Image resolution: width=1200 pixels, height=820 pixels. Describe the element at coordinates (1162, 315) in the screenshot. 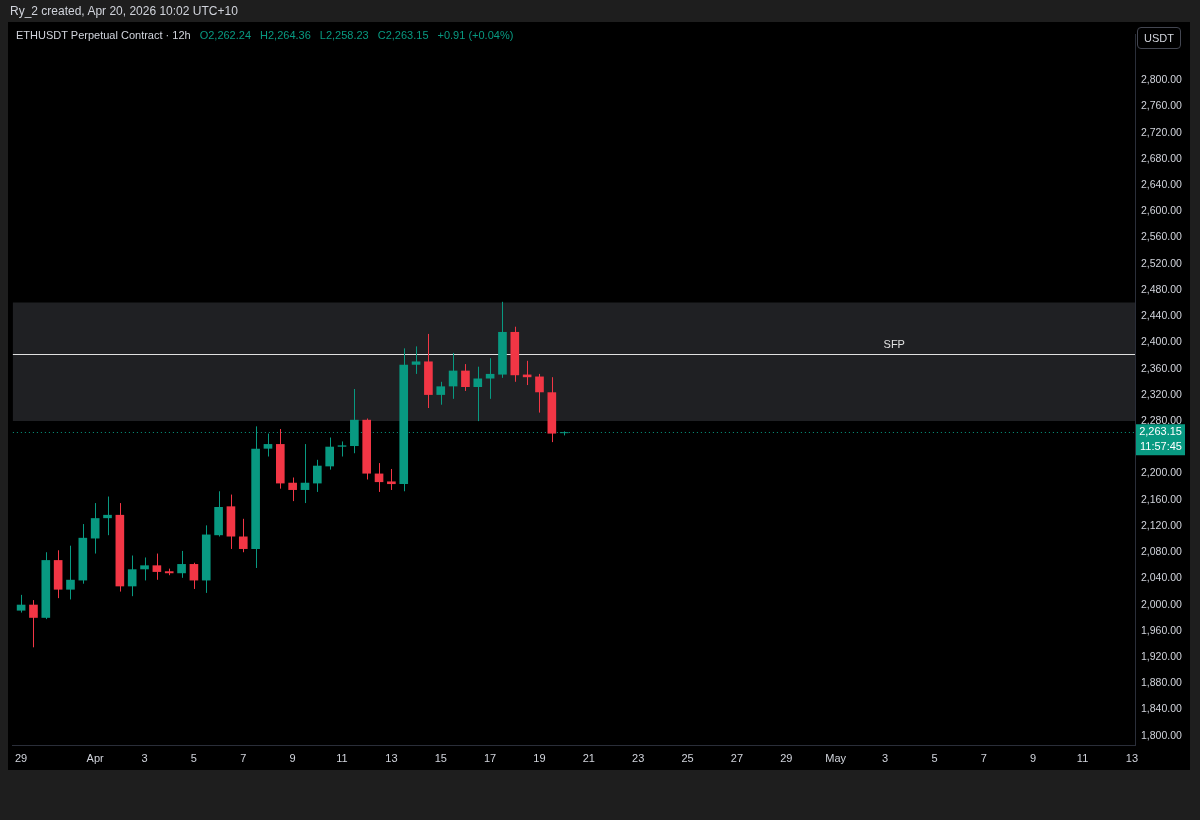

I see `y-tick-label: 2,440.00` at that location.